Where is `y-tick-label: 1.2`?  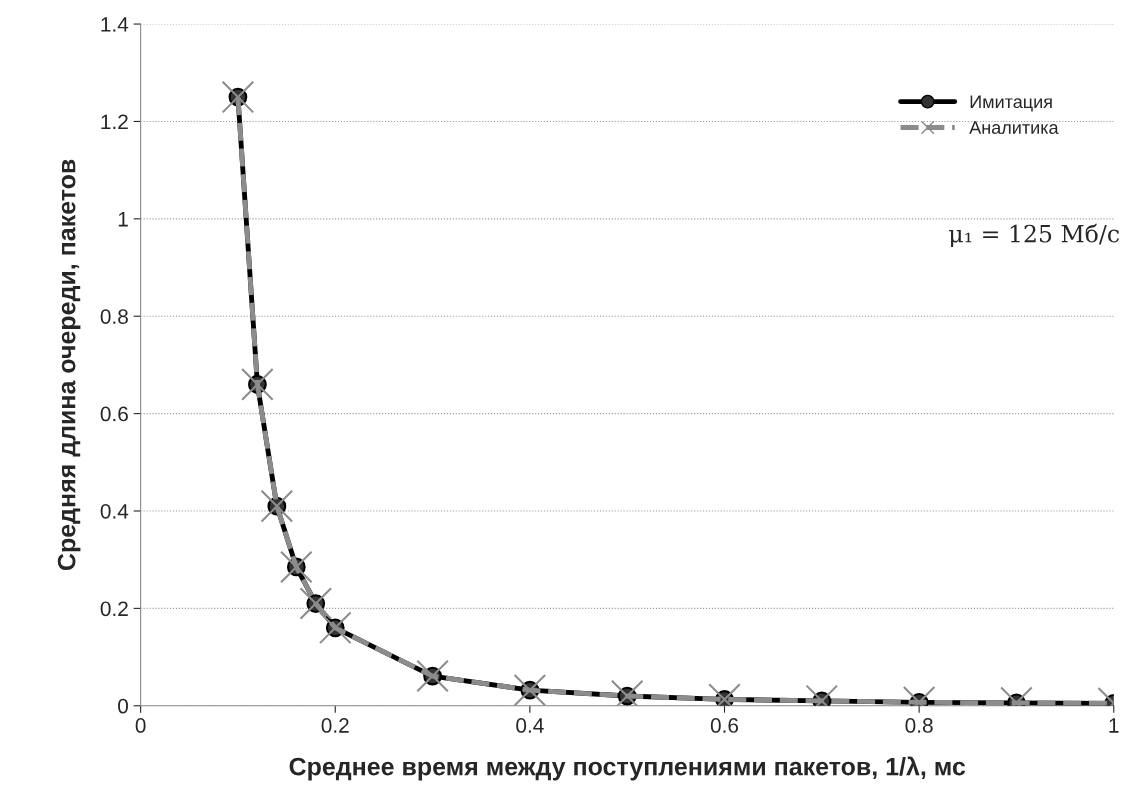
y-tick-label: 1.2 is located at coordinates (114, 121).